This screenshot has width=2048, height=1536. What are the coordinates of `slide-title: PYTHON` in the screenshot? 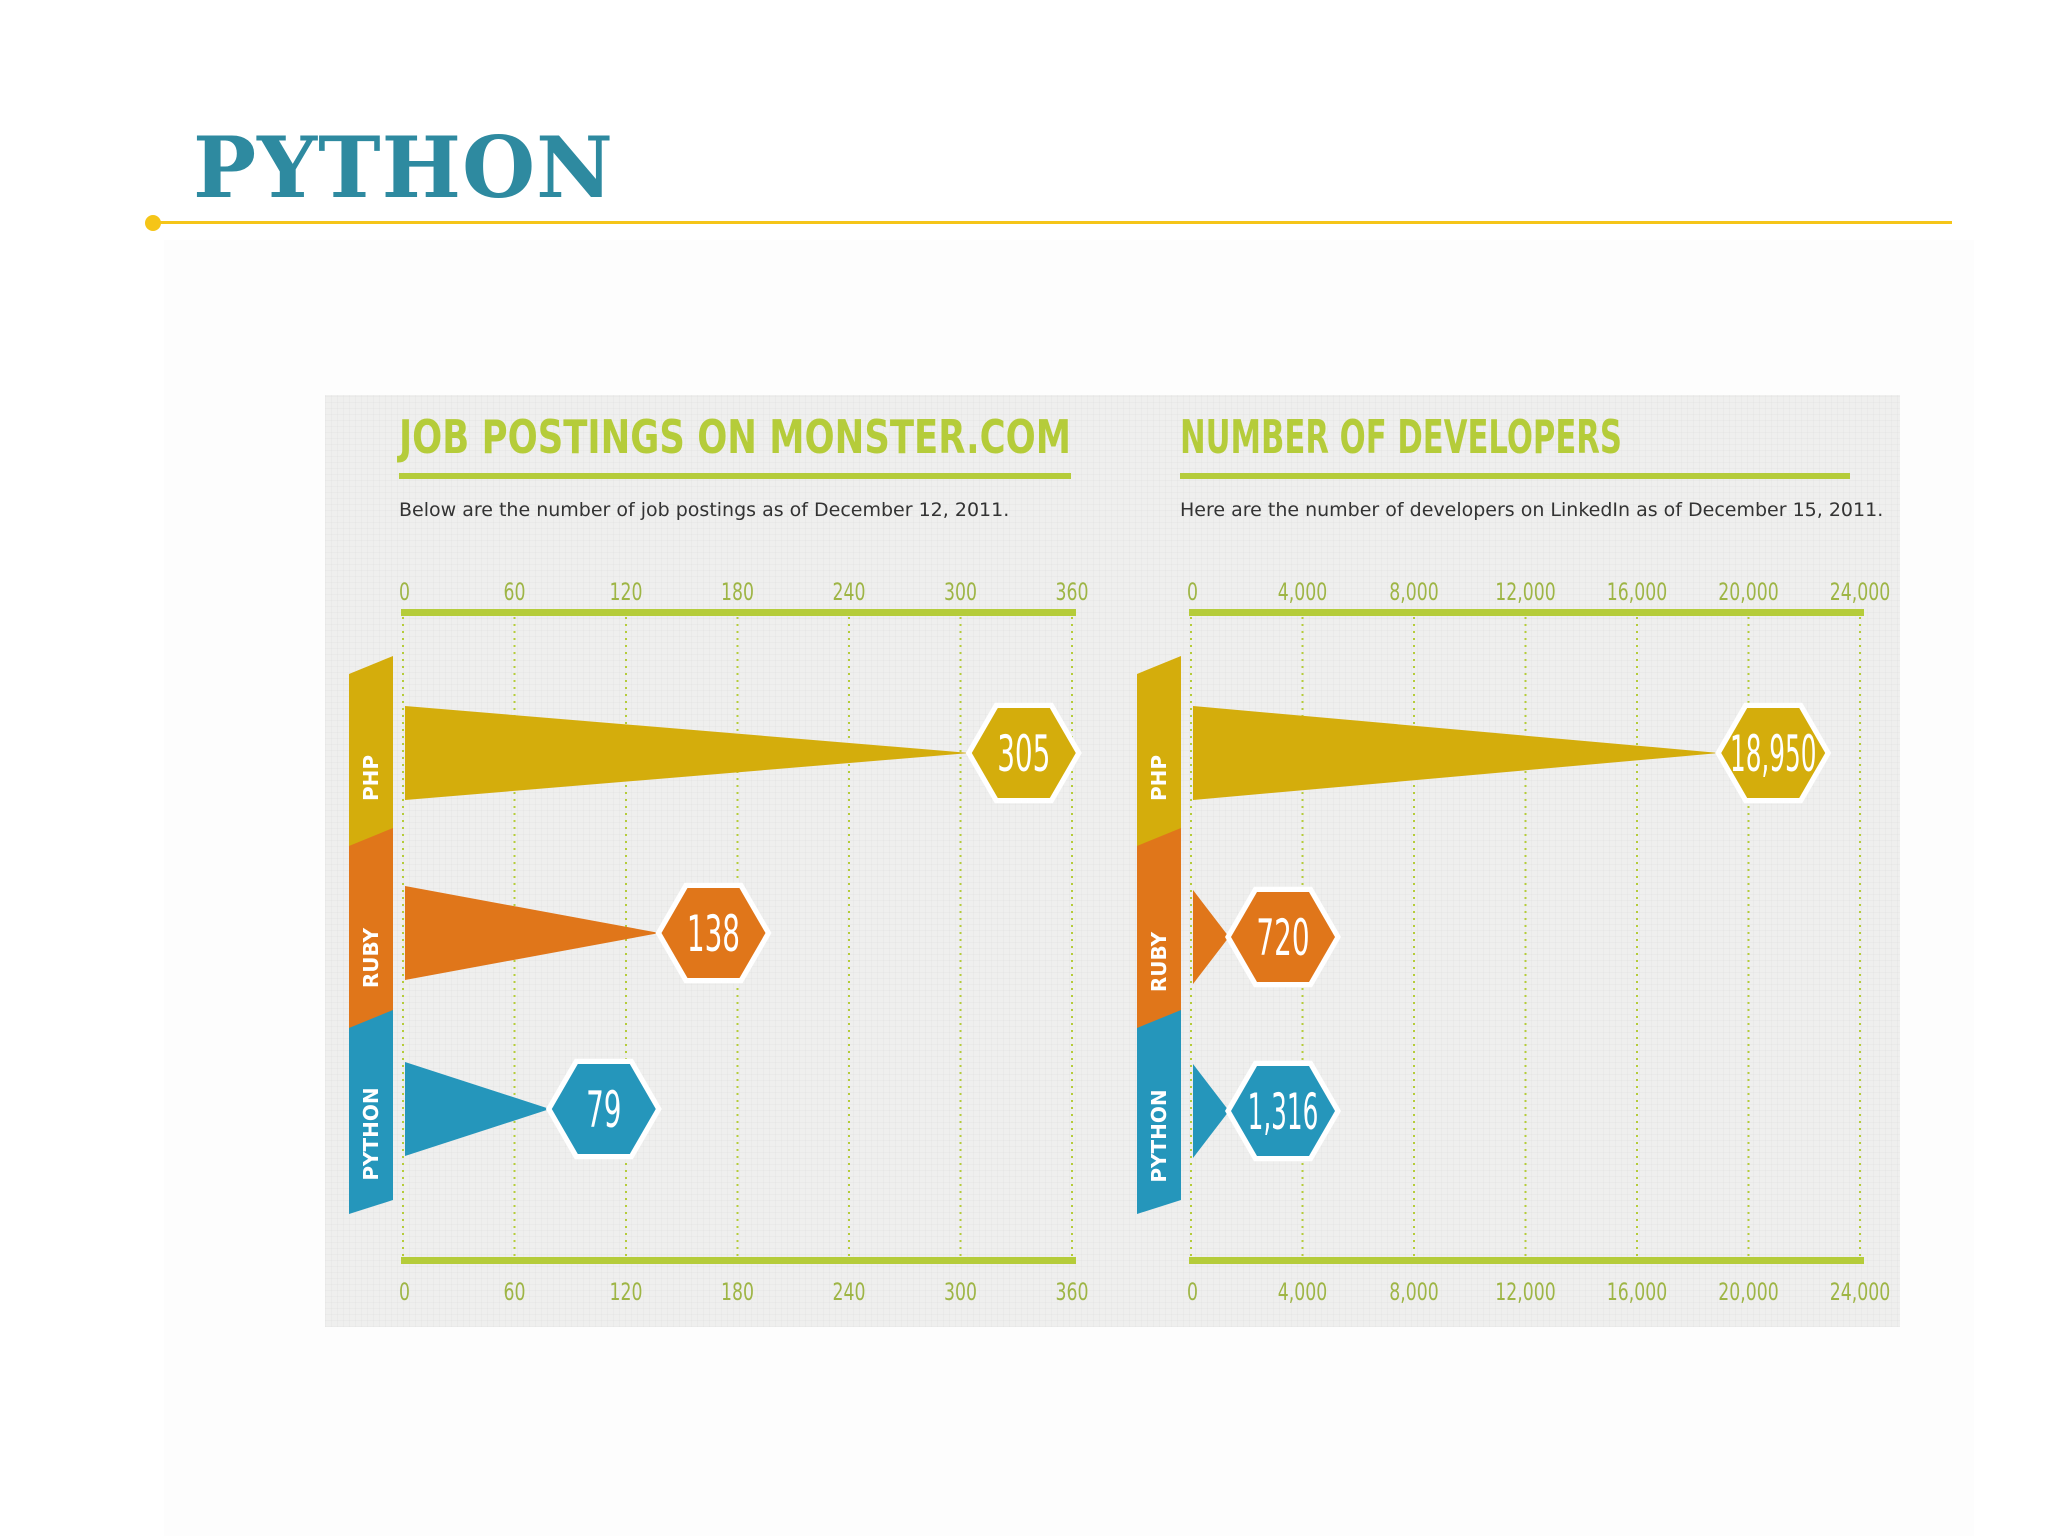 It's located at (403, 167).